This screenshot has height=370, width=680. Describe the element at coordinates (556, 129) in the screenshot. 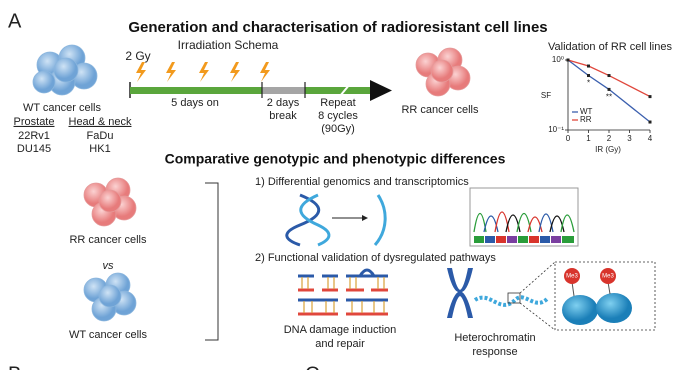

I see `y-tick-label: 10⁻¹` at that location.